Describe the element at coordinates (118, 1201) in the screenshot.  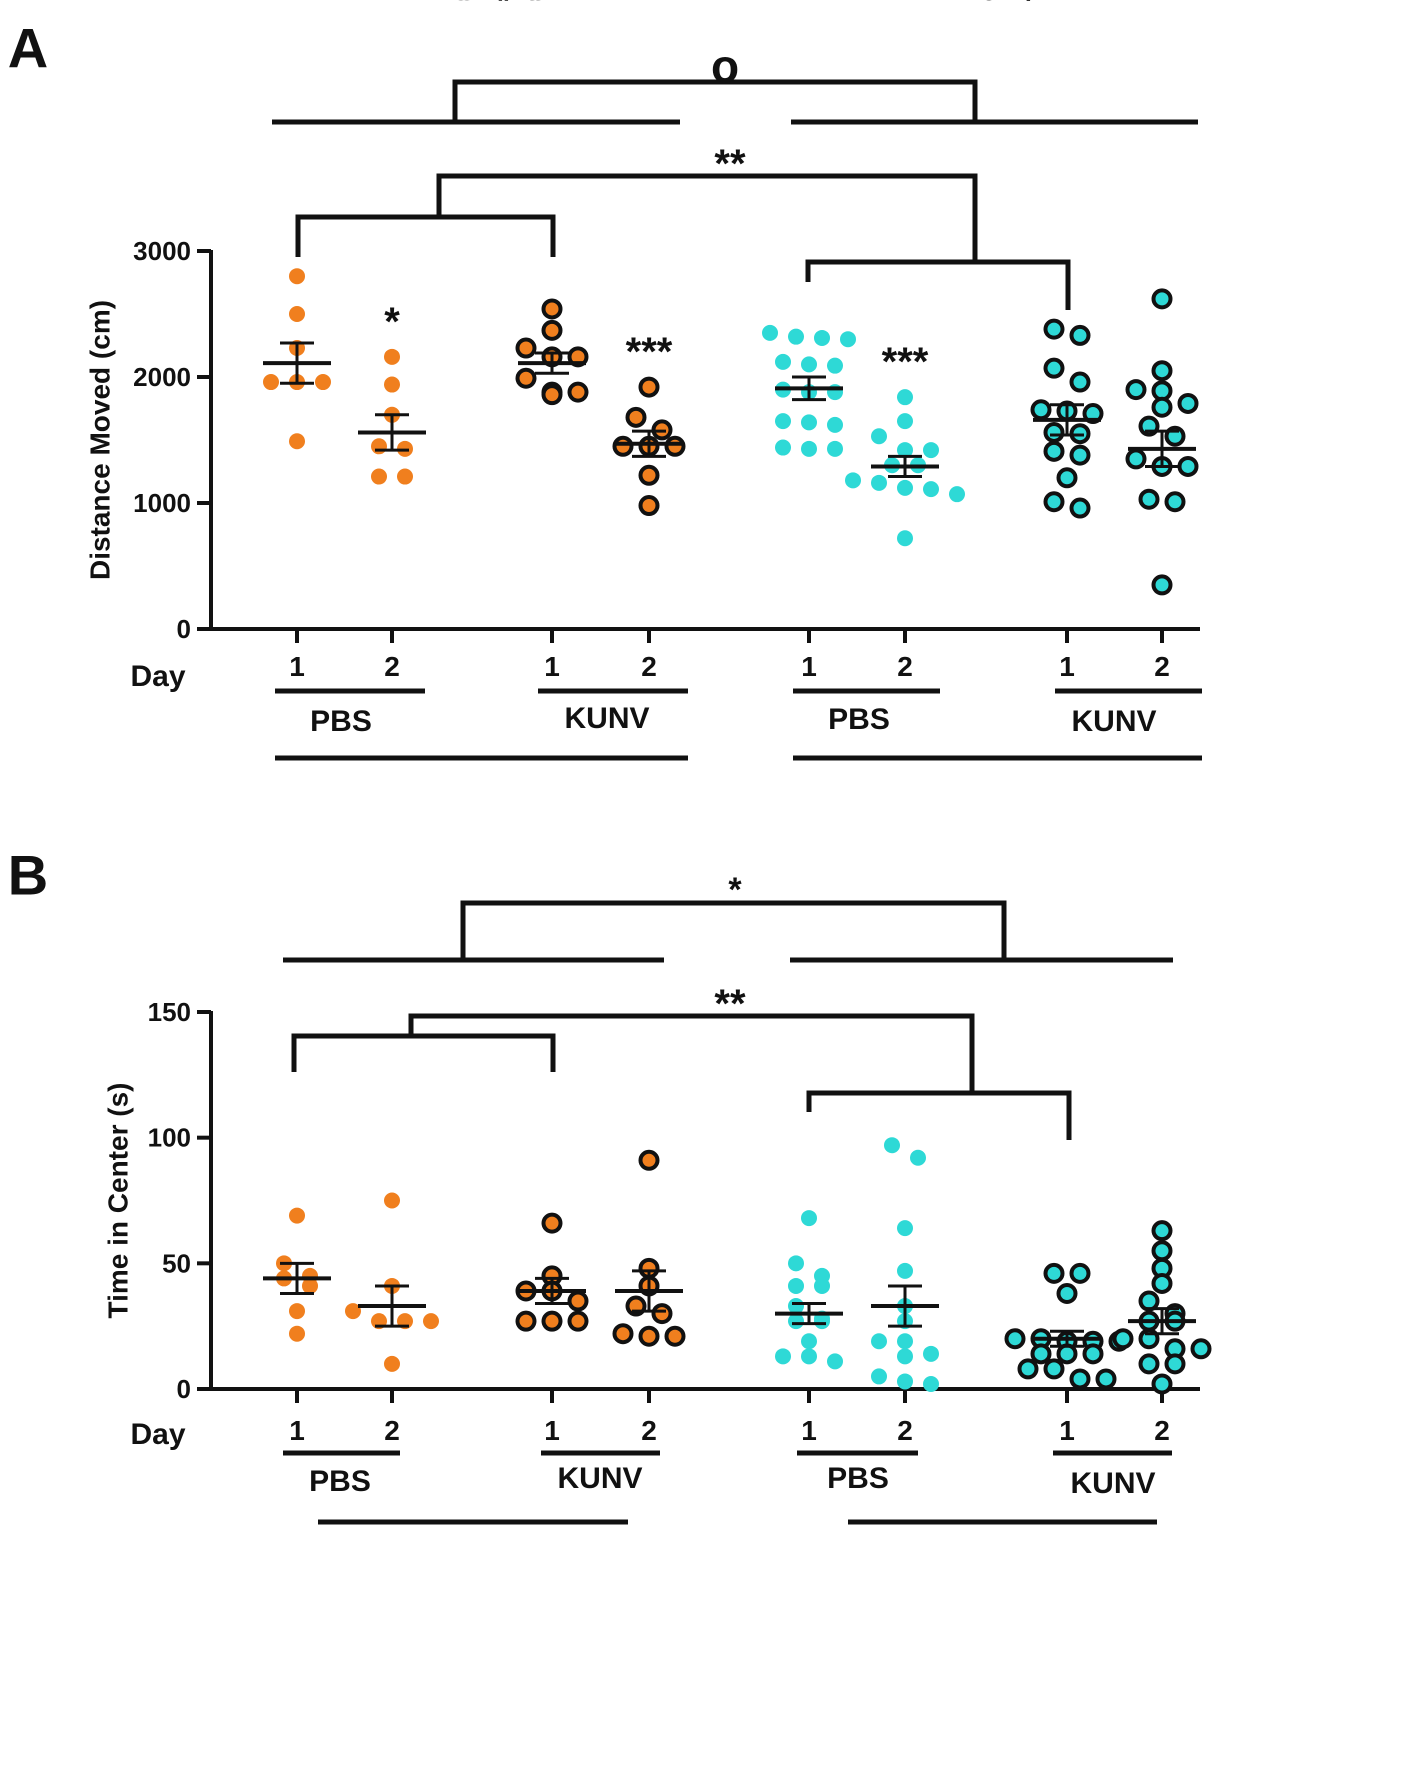
I see `y-axis-title: Time in Center (s)` at that location.